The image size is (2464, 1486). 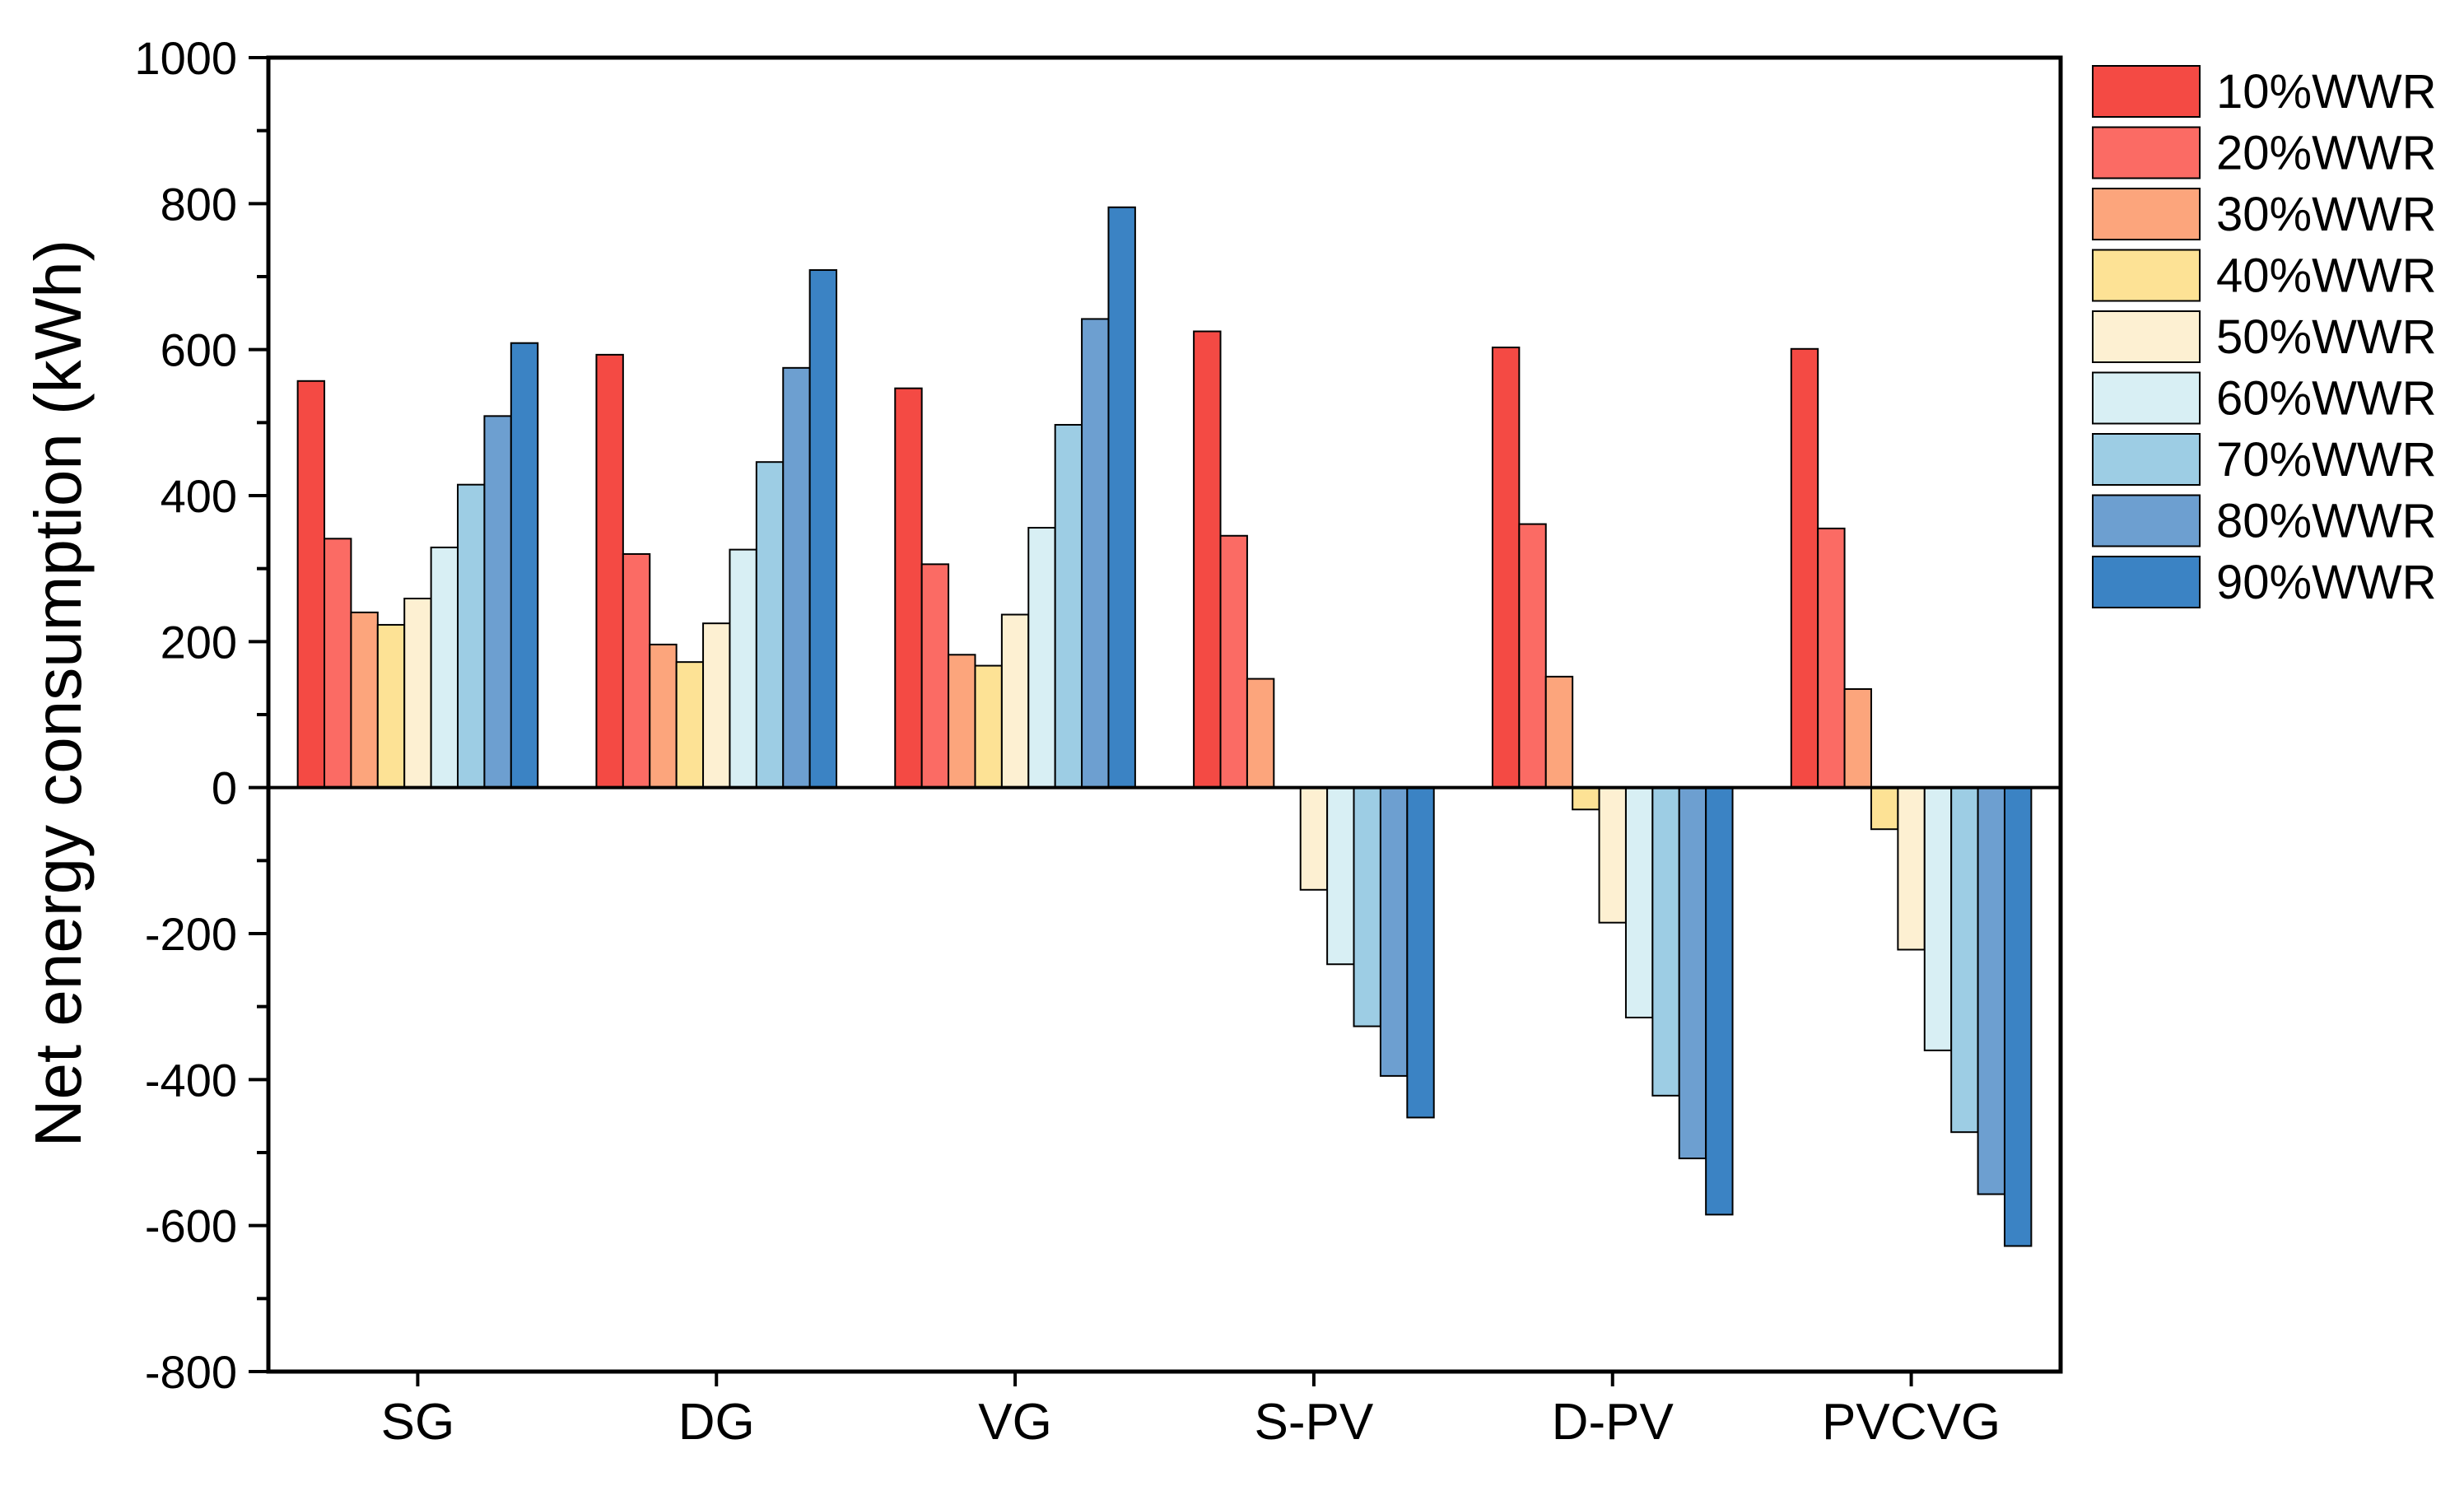 What do you see at coordinates (1506, 567) in the screenshot?
I see `bar-d-pv-10pctwwr` at bounding box center [1506, 567].